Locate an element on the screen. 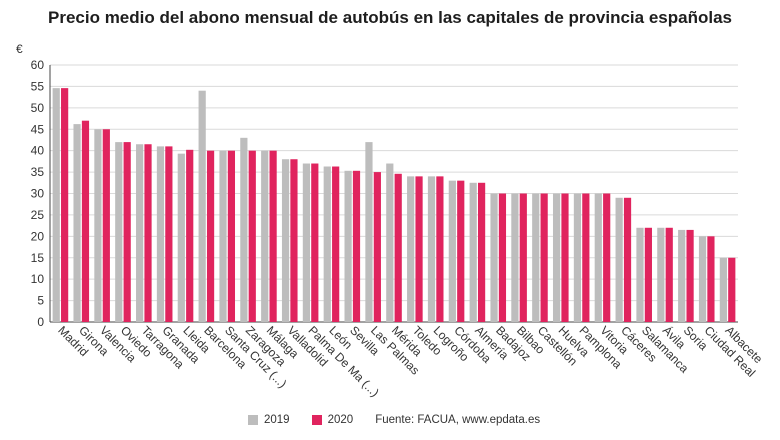 The image size is (780, 440). y-tick-label: 10 is located at coordinates (38, 279).